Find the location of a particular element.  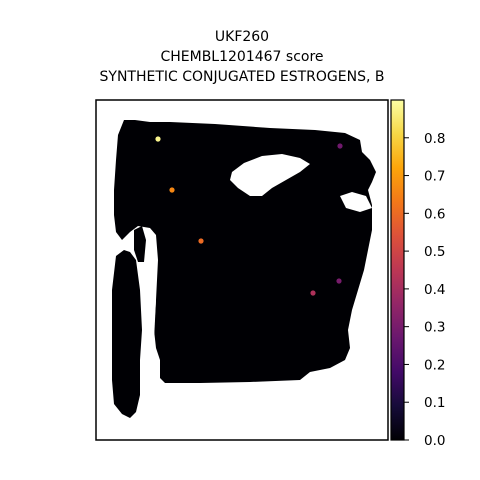

colorbar-tick-label: 0.7 is located at coordinates (434, 177).